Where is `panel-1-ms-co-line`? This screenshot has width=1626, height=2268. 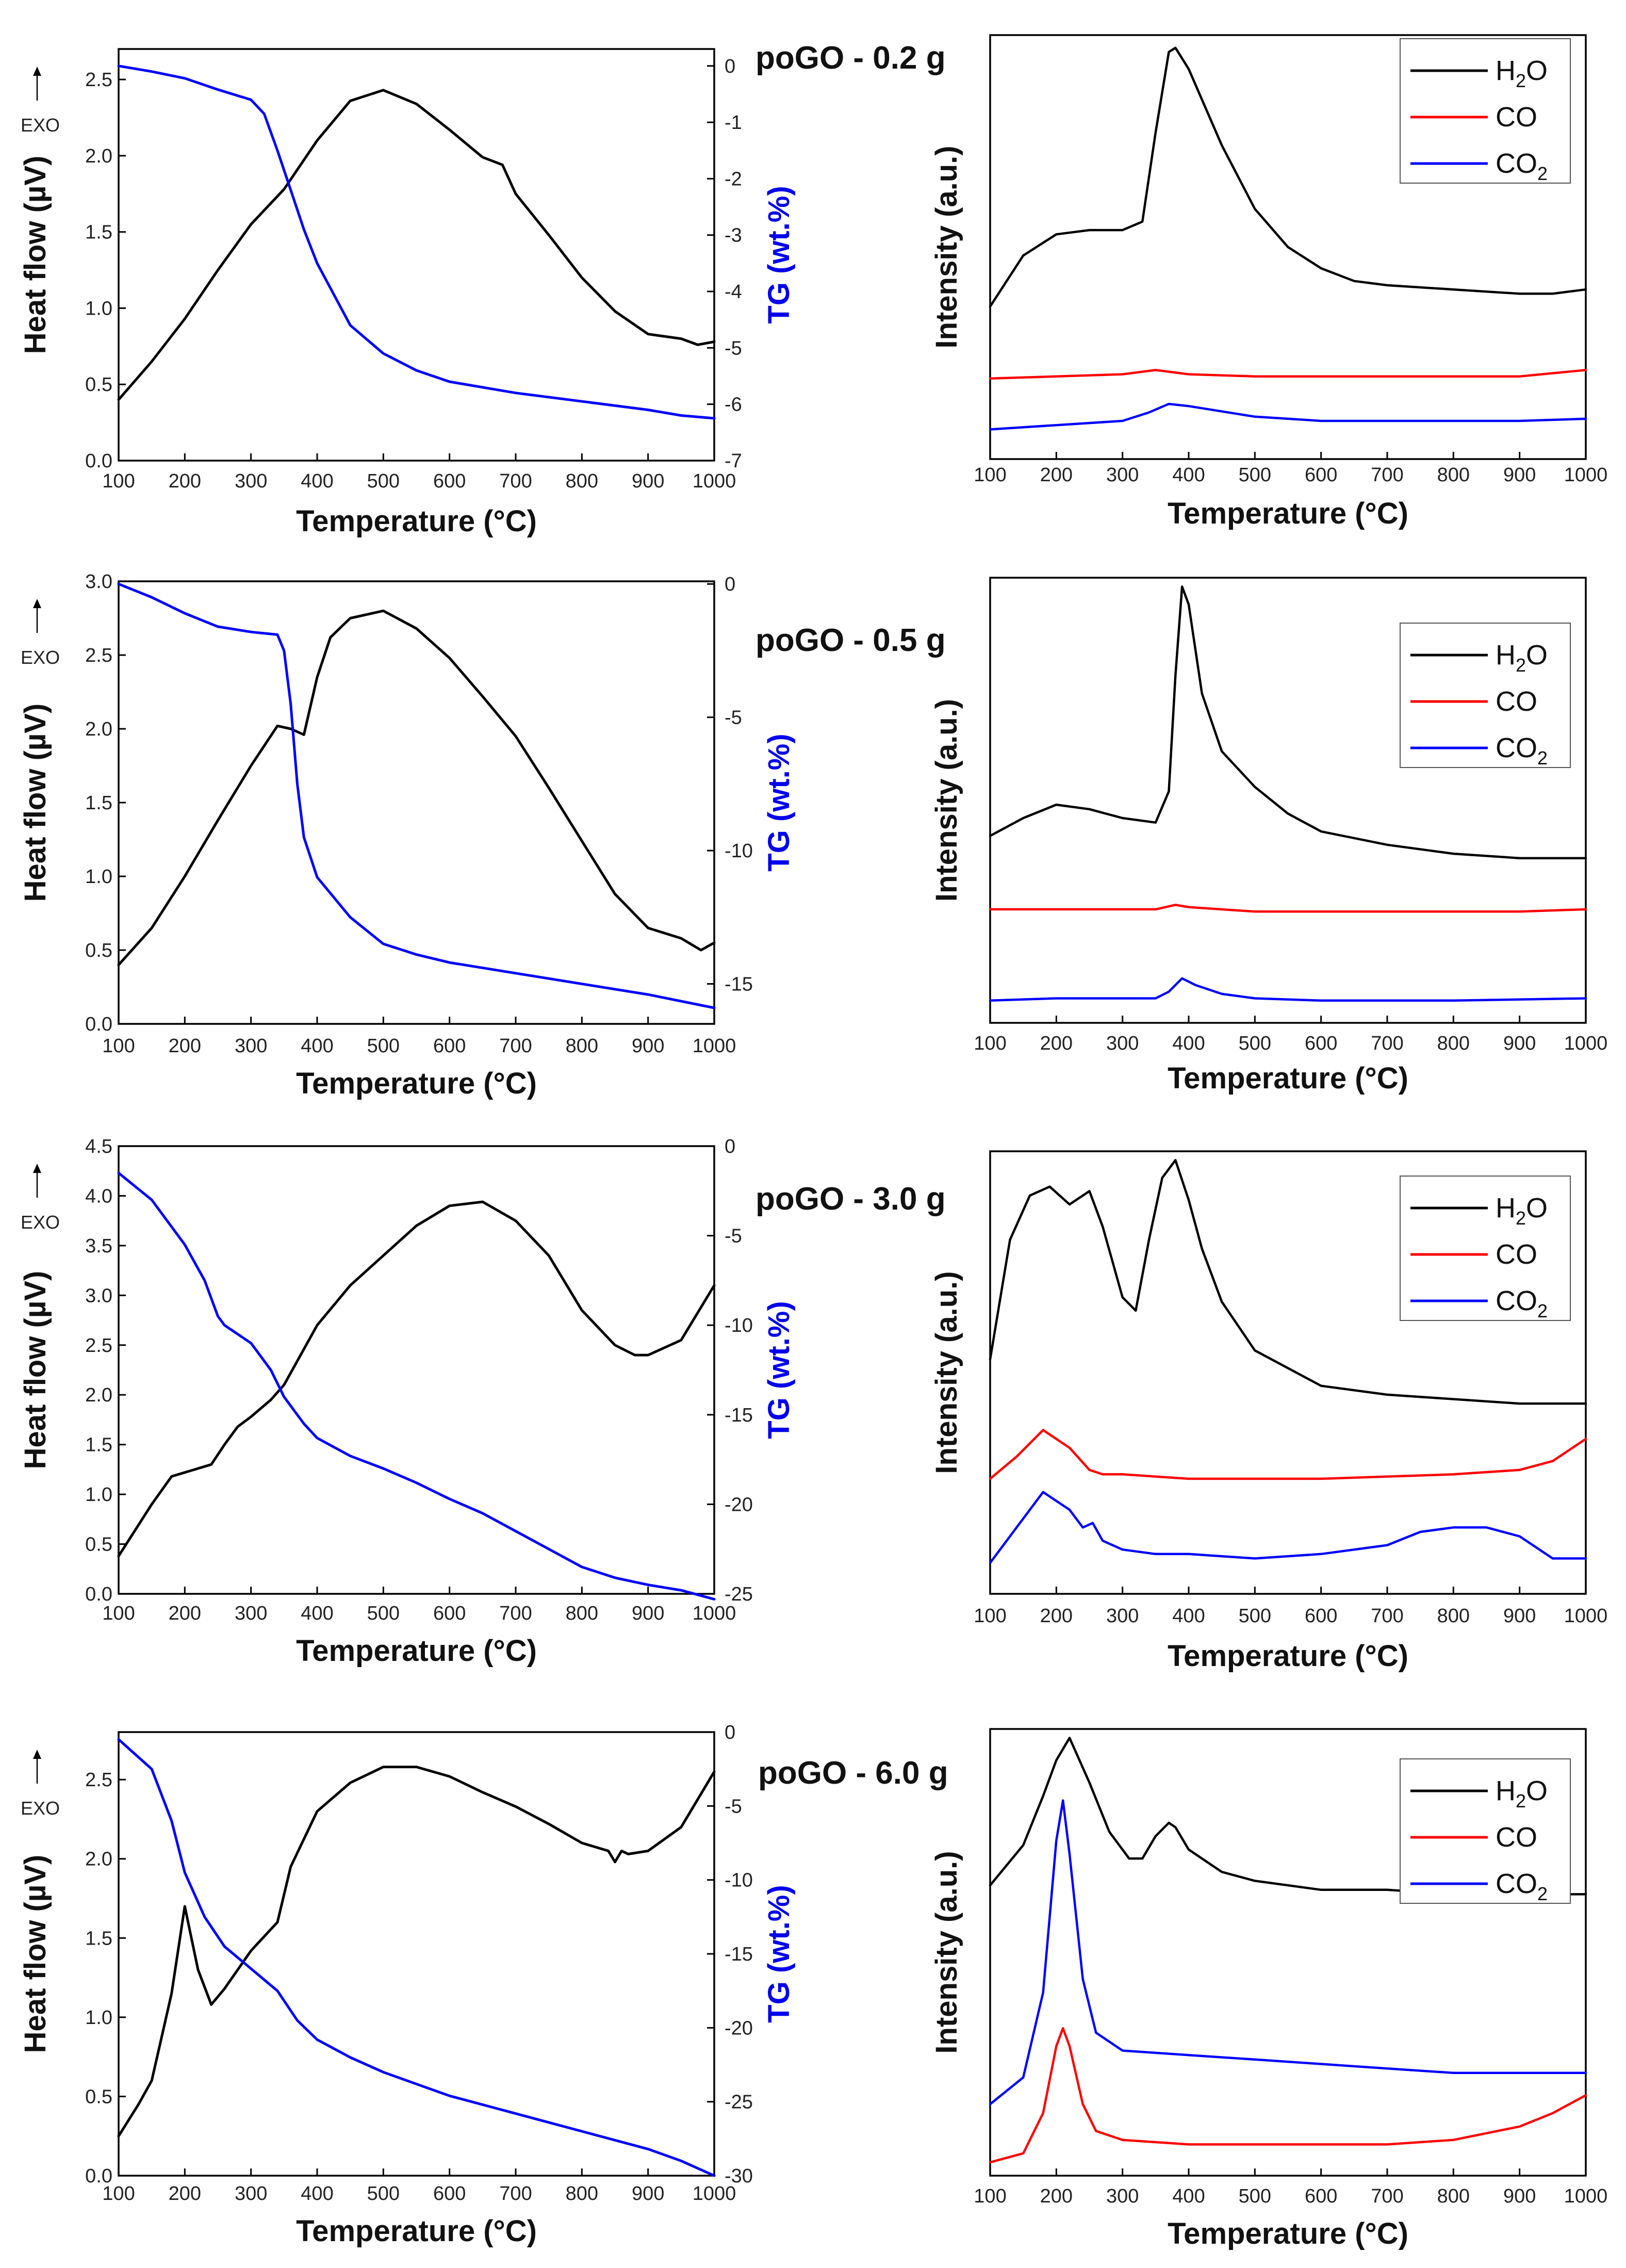
panel-1-ms-co-line is located at coordinates (1288, 375).